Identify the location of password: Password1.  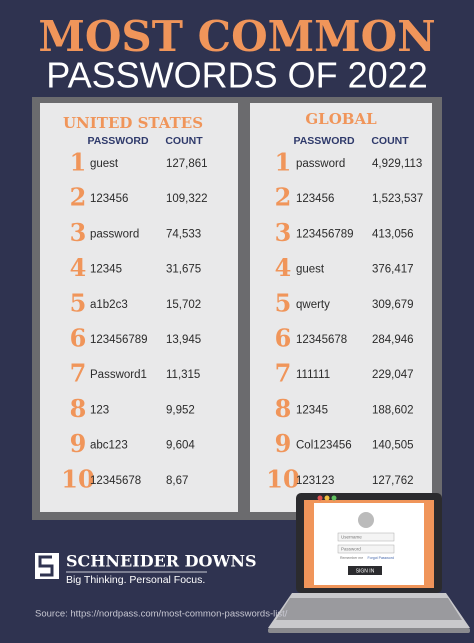
(118, 375).